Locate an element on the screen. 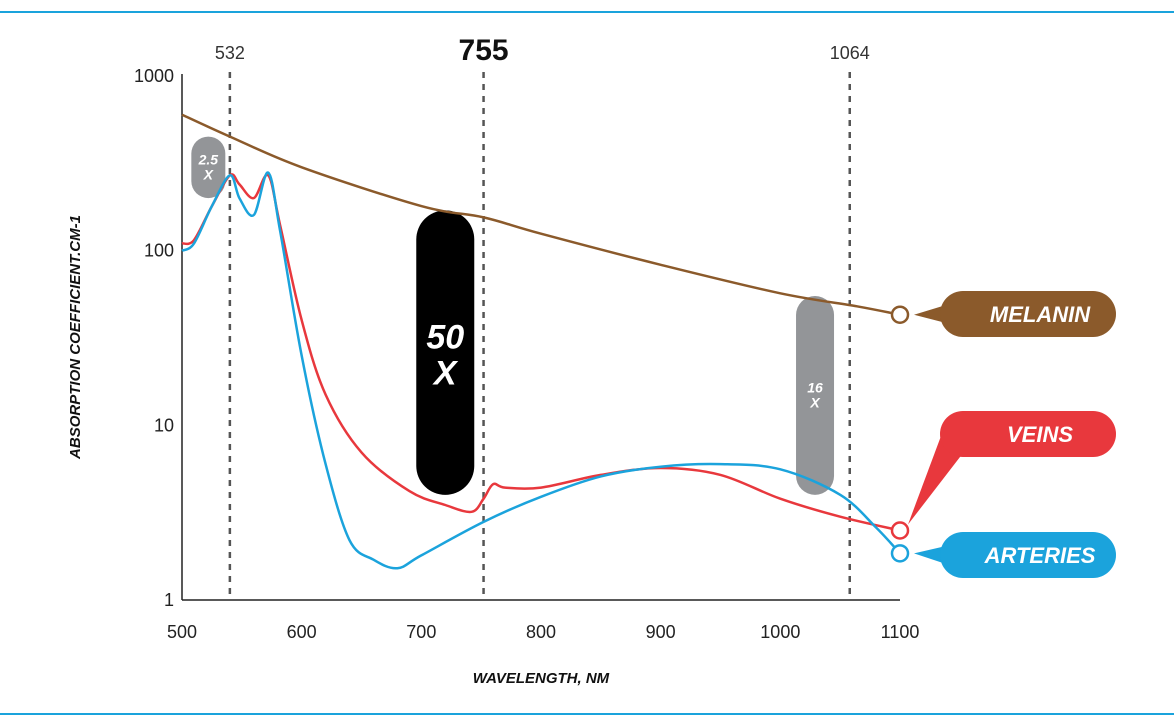 The image size is (1174, 724). x-tick-label: 800 is located at coordinates (541, 632).